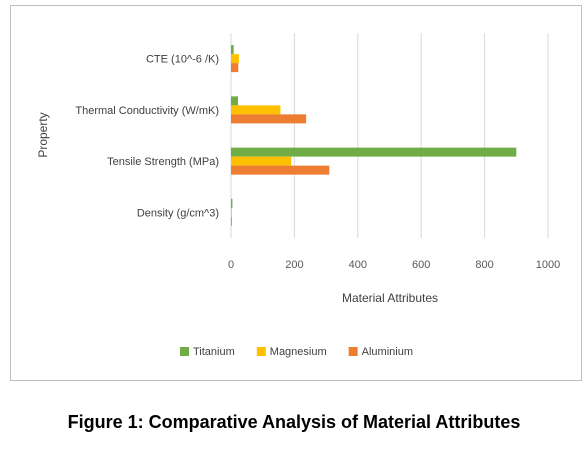  Describe the element at coordinates (358, 265) in the screenshot. I see `x-tick-label: 400` at that location.